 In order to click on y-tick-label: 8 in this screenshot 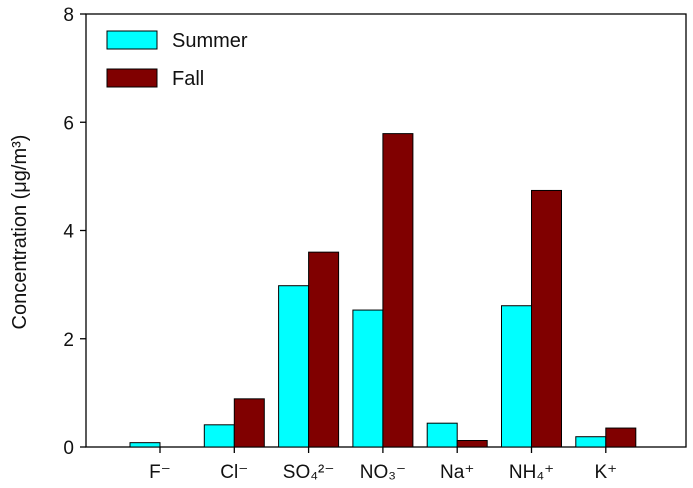, I will do `click(68, 15)`.